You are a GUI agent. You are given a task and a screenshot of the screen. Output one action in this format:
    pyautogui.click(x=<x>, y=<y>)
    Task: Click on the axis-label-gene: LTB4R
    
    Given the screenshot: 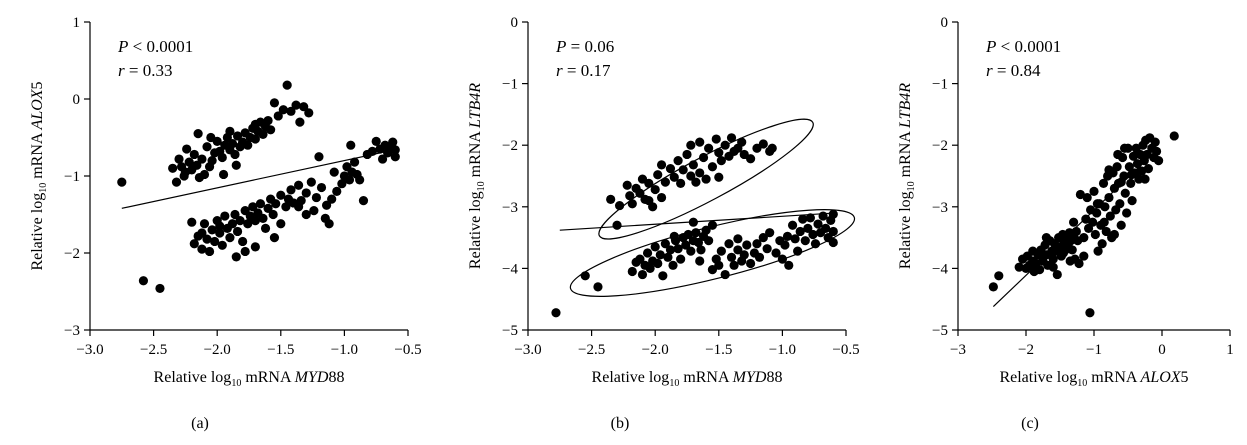 What is the action you would take?
    pyautogui.click(x=475, y=106)
    